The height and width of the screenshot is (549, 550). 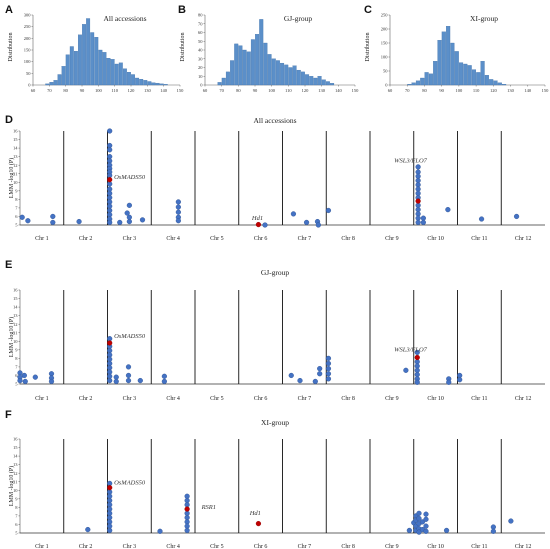 What do you see at coordinates (42, 239) in the screenshot?
I see `chromosome-label: Chr 1` at bounding box center [42, 239].